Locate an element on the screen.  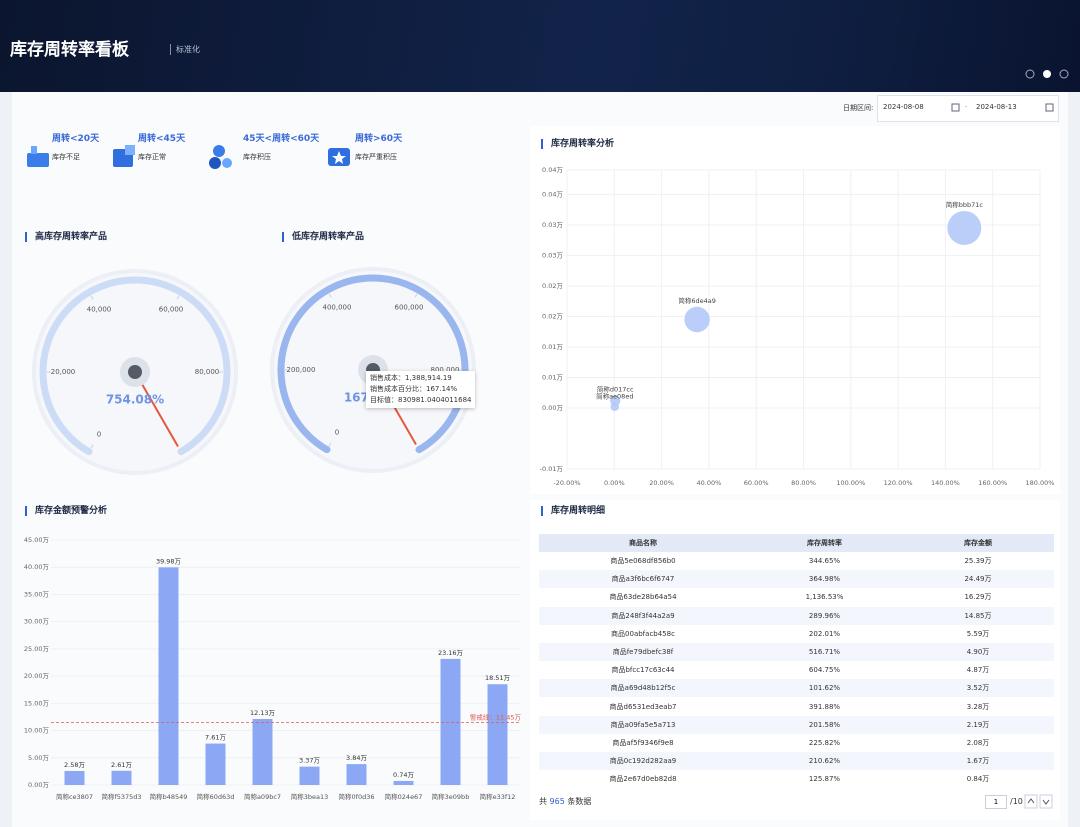
table-row: 商品af5f9346f9e8 225.82% 2.08万 is located at coordinates (796, 743).